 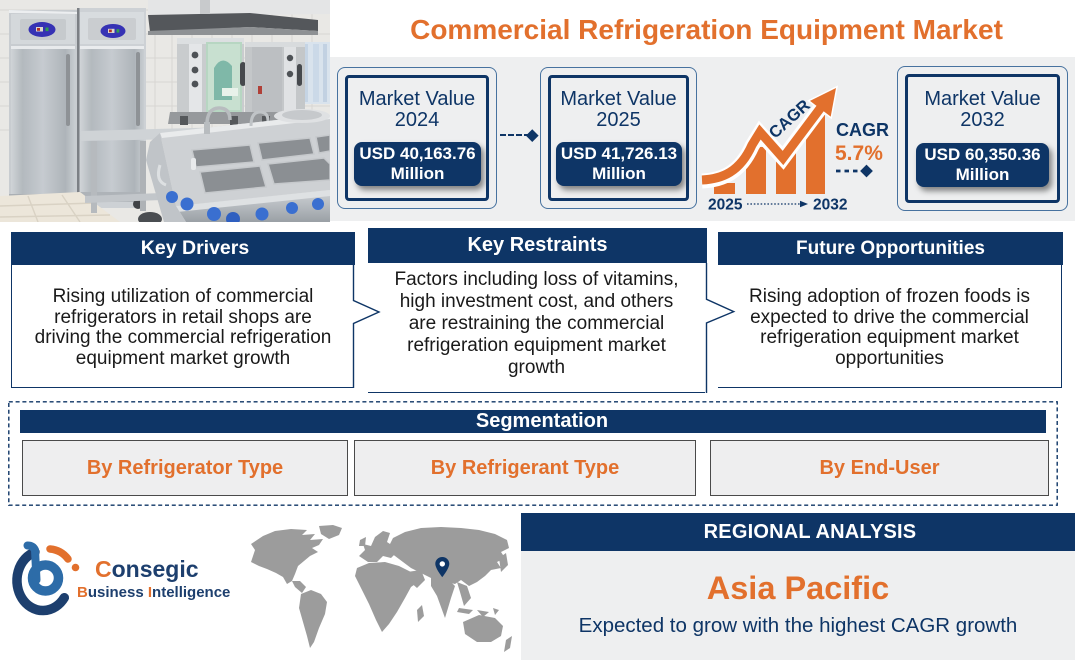 I want to click on svg-text: Business Intelligence, so click(x=153, y=592).